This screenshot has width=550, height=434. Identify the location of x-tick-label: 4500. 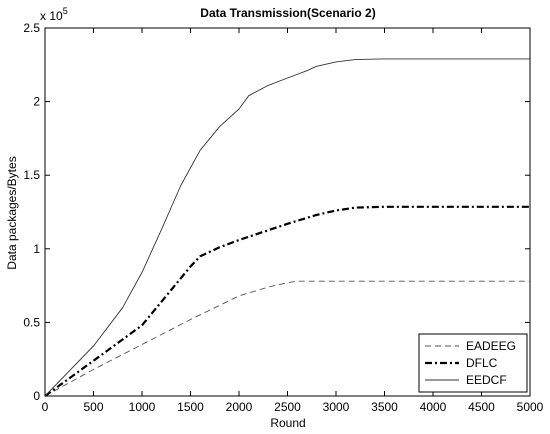
(481, 407).